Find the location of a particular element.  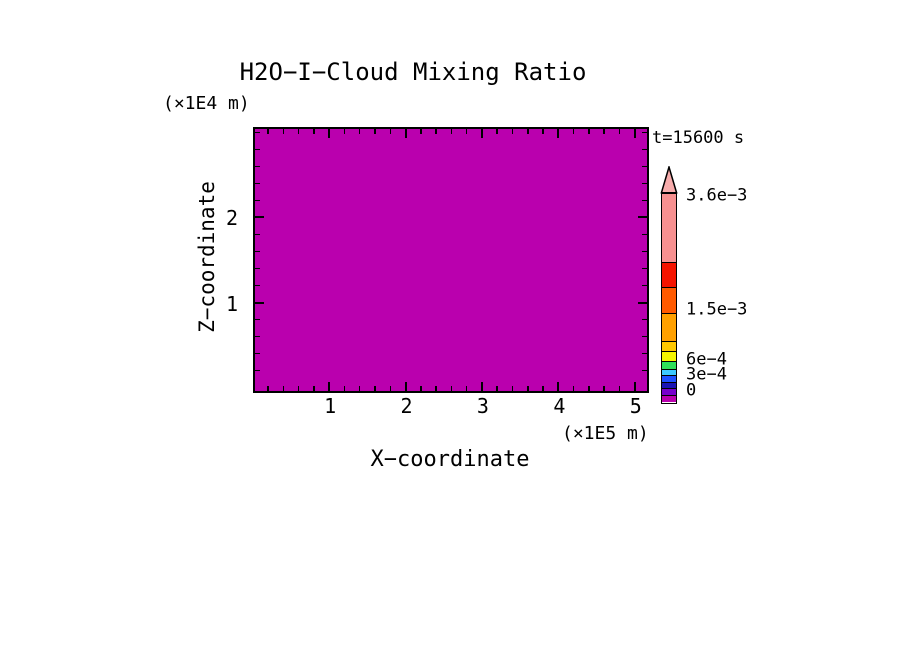

x-axis-tick-label: 4 is located at coordinates (559, 406).